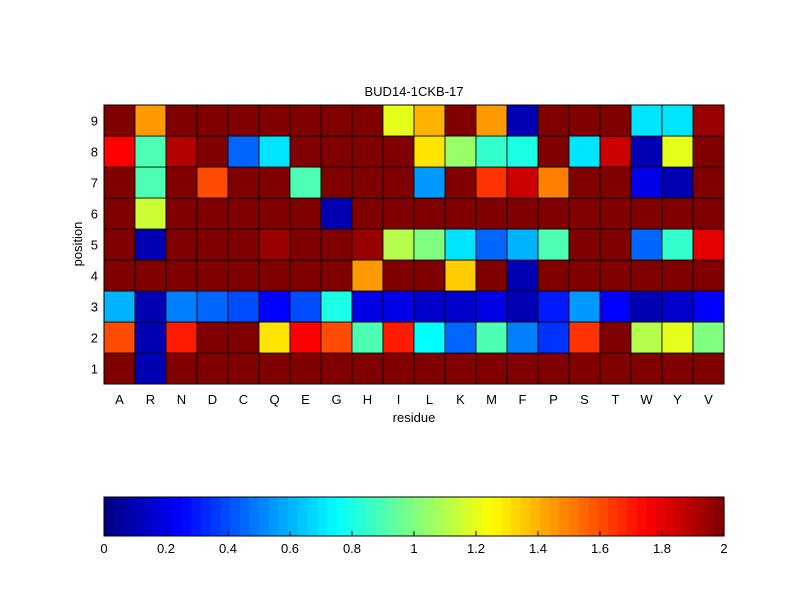 This screenshot has height=600, width=800. I want to click on x-tick-label: Q, so click(274, 399).